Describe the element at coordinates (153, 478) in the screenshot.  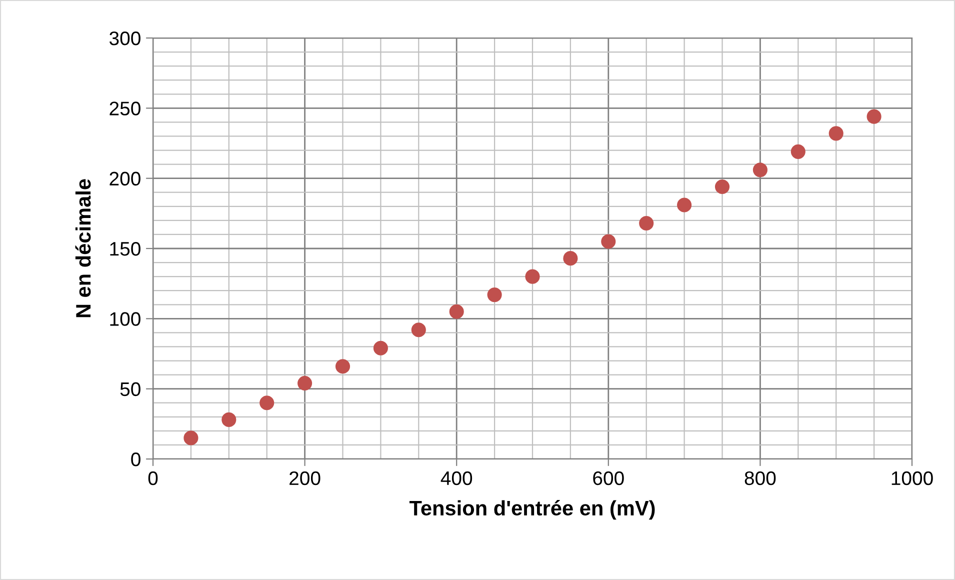
I see `x-tick-label: 0` at that location.